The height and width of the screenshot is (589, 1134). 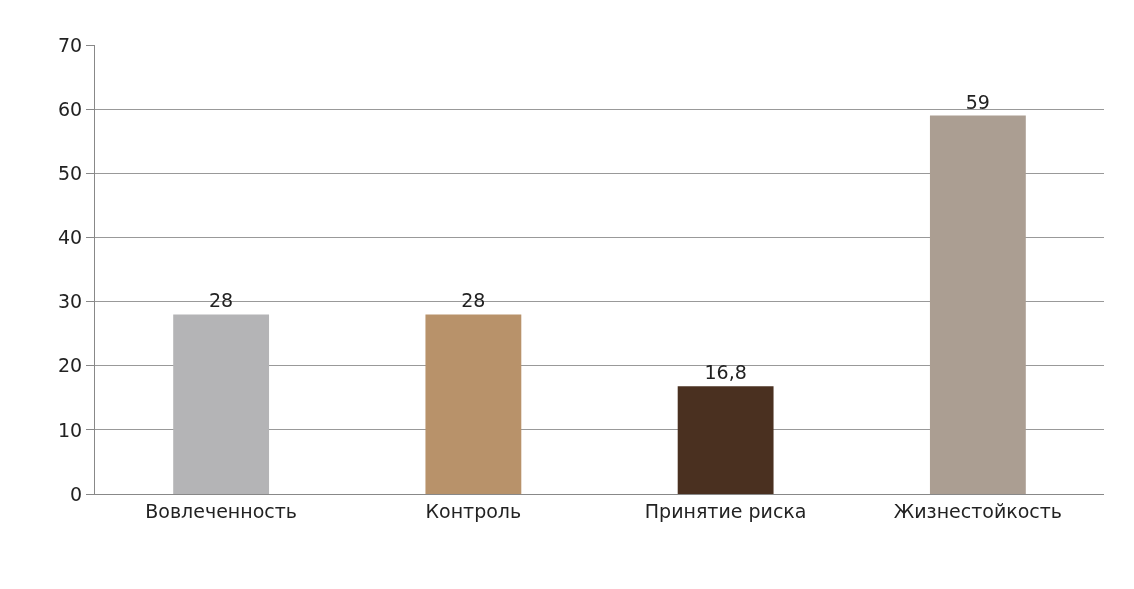 What do you see at coordinates (70, 365) in the screenshot?
I see `y-tick-label: 20` at bounding box center [70, 365].